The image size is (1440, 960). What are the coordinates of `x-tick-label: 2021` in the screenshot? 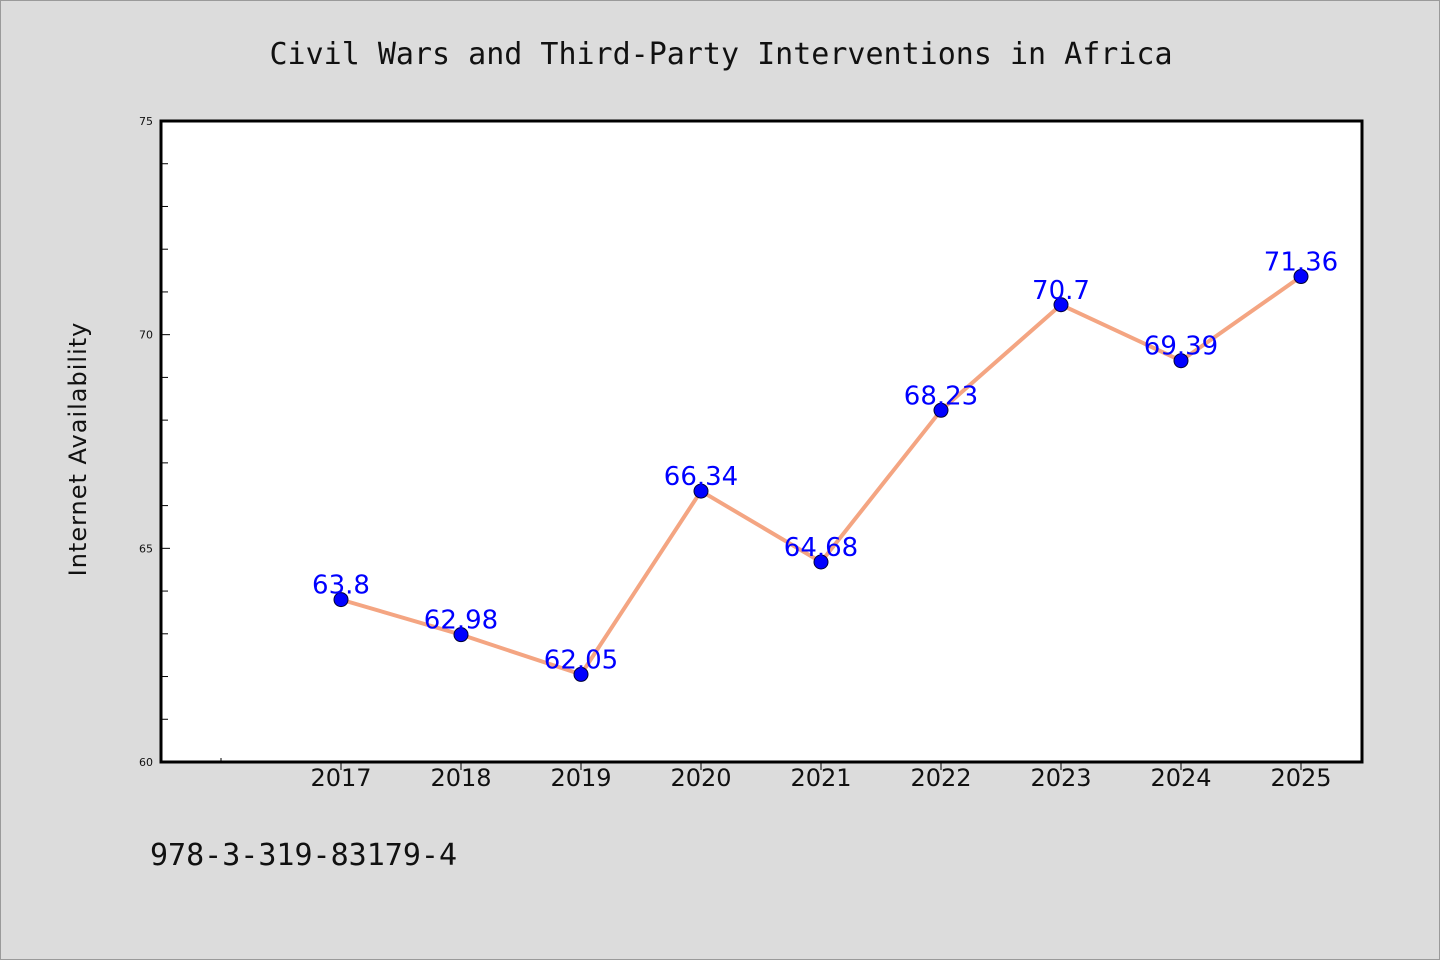 It's located at (820, 778).